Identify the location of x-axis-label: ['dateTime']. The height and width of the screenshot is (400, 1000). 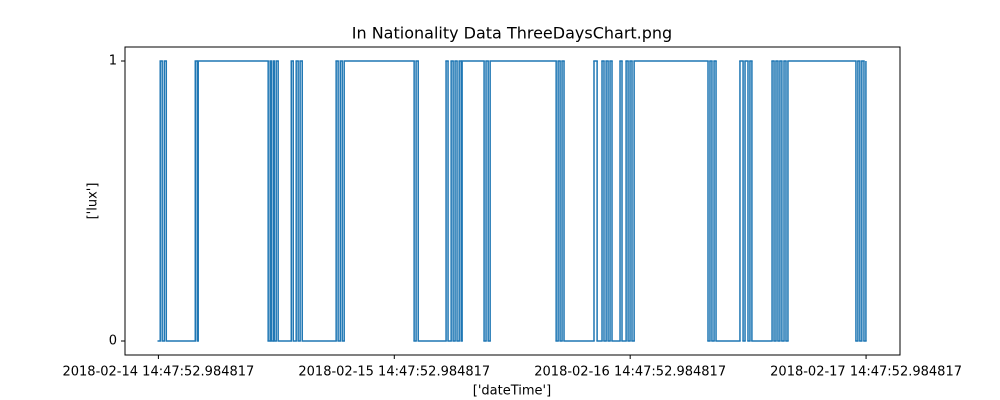
(512, 391).